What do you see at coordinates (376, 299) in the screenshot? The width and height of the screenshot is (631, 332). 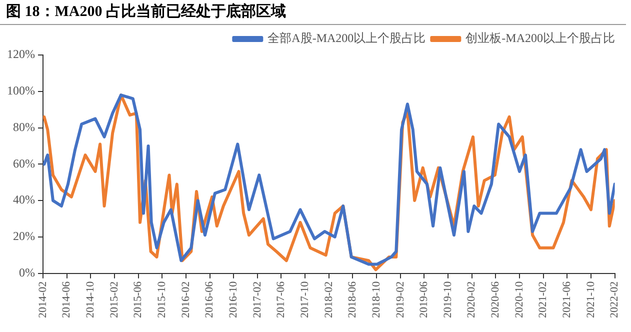 I see `x-tick-label: 2018-10` at bounding box center [376, 299].